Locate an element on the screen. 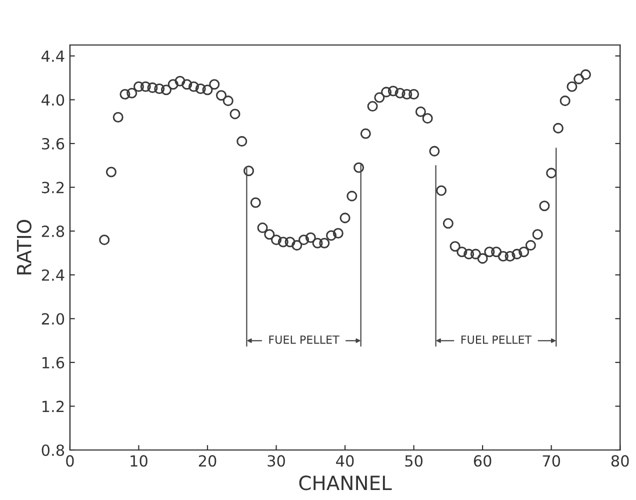  y-tick-label: 2.8 is located at coordinates (53, 232).